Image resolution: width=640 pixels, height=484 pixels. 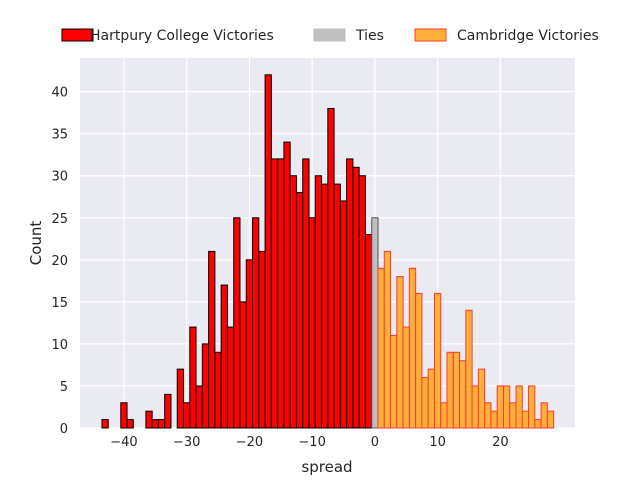 I want to click on y-axis-label: Count, so click(x=36, y=243).